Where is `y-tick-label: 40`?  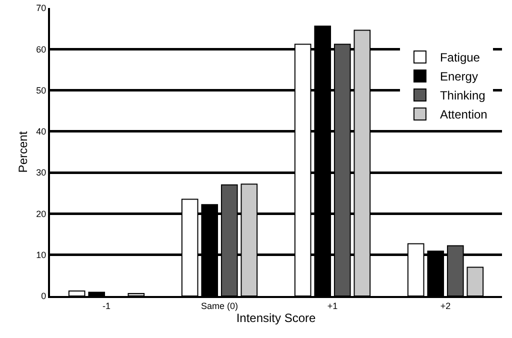
y-tick-label: 40 is located at coordinates (41, 131).